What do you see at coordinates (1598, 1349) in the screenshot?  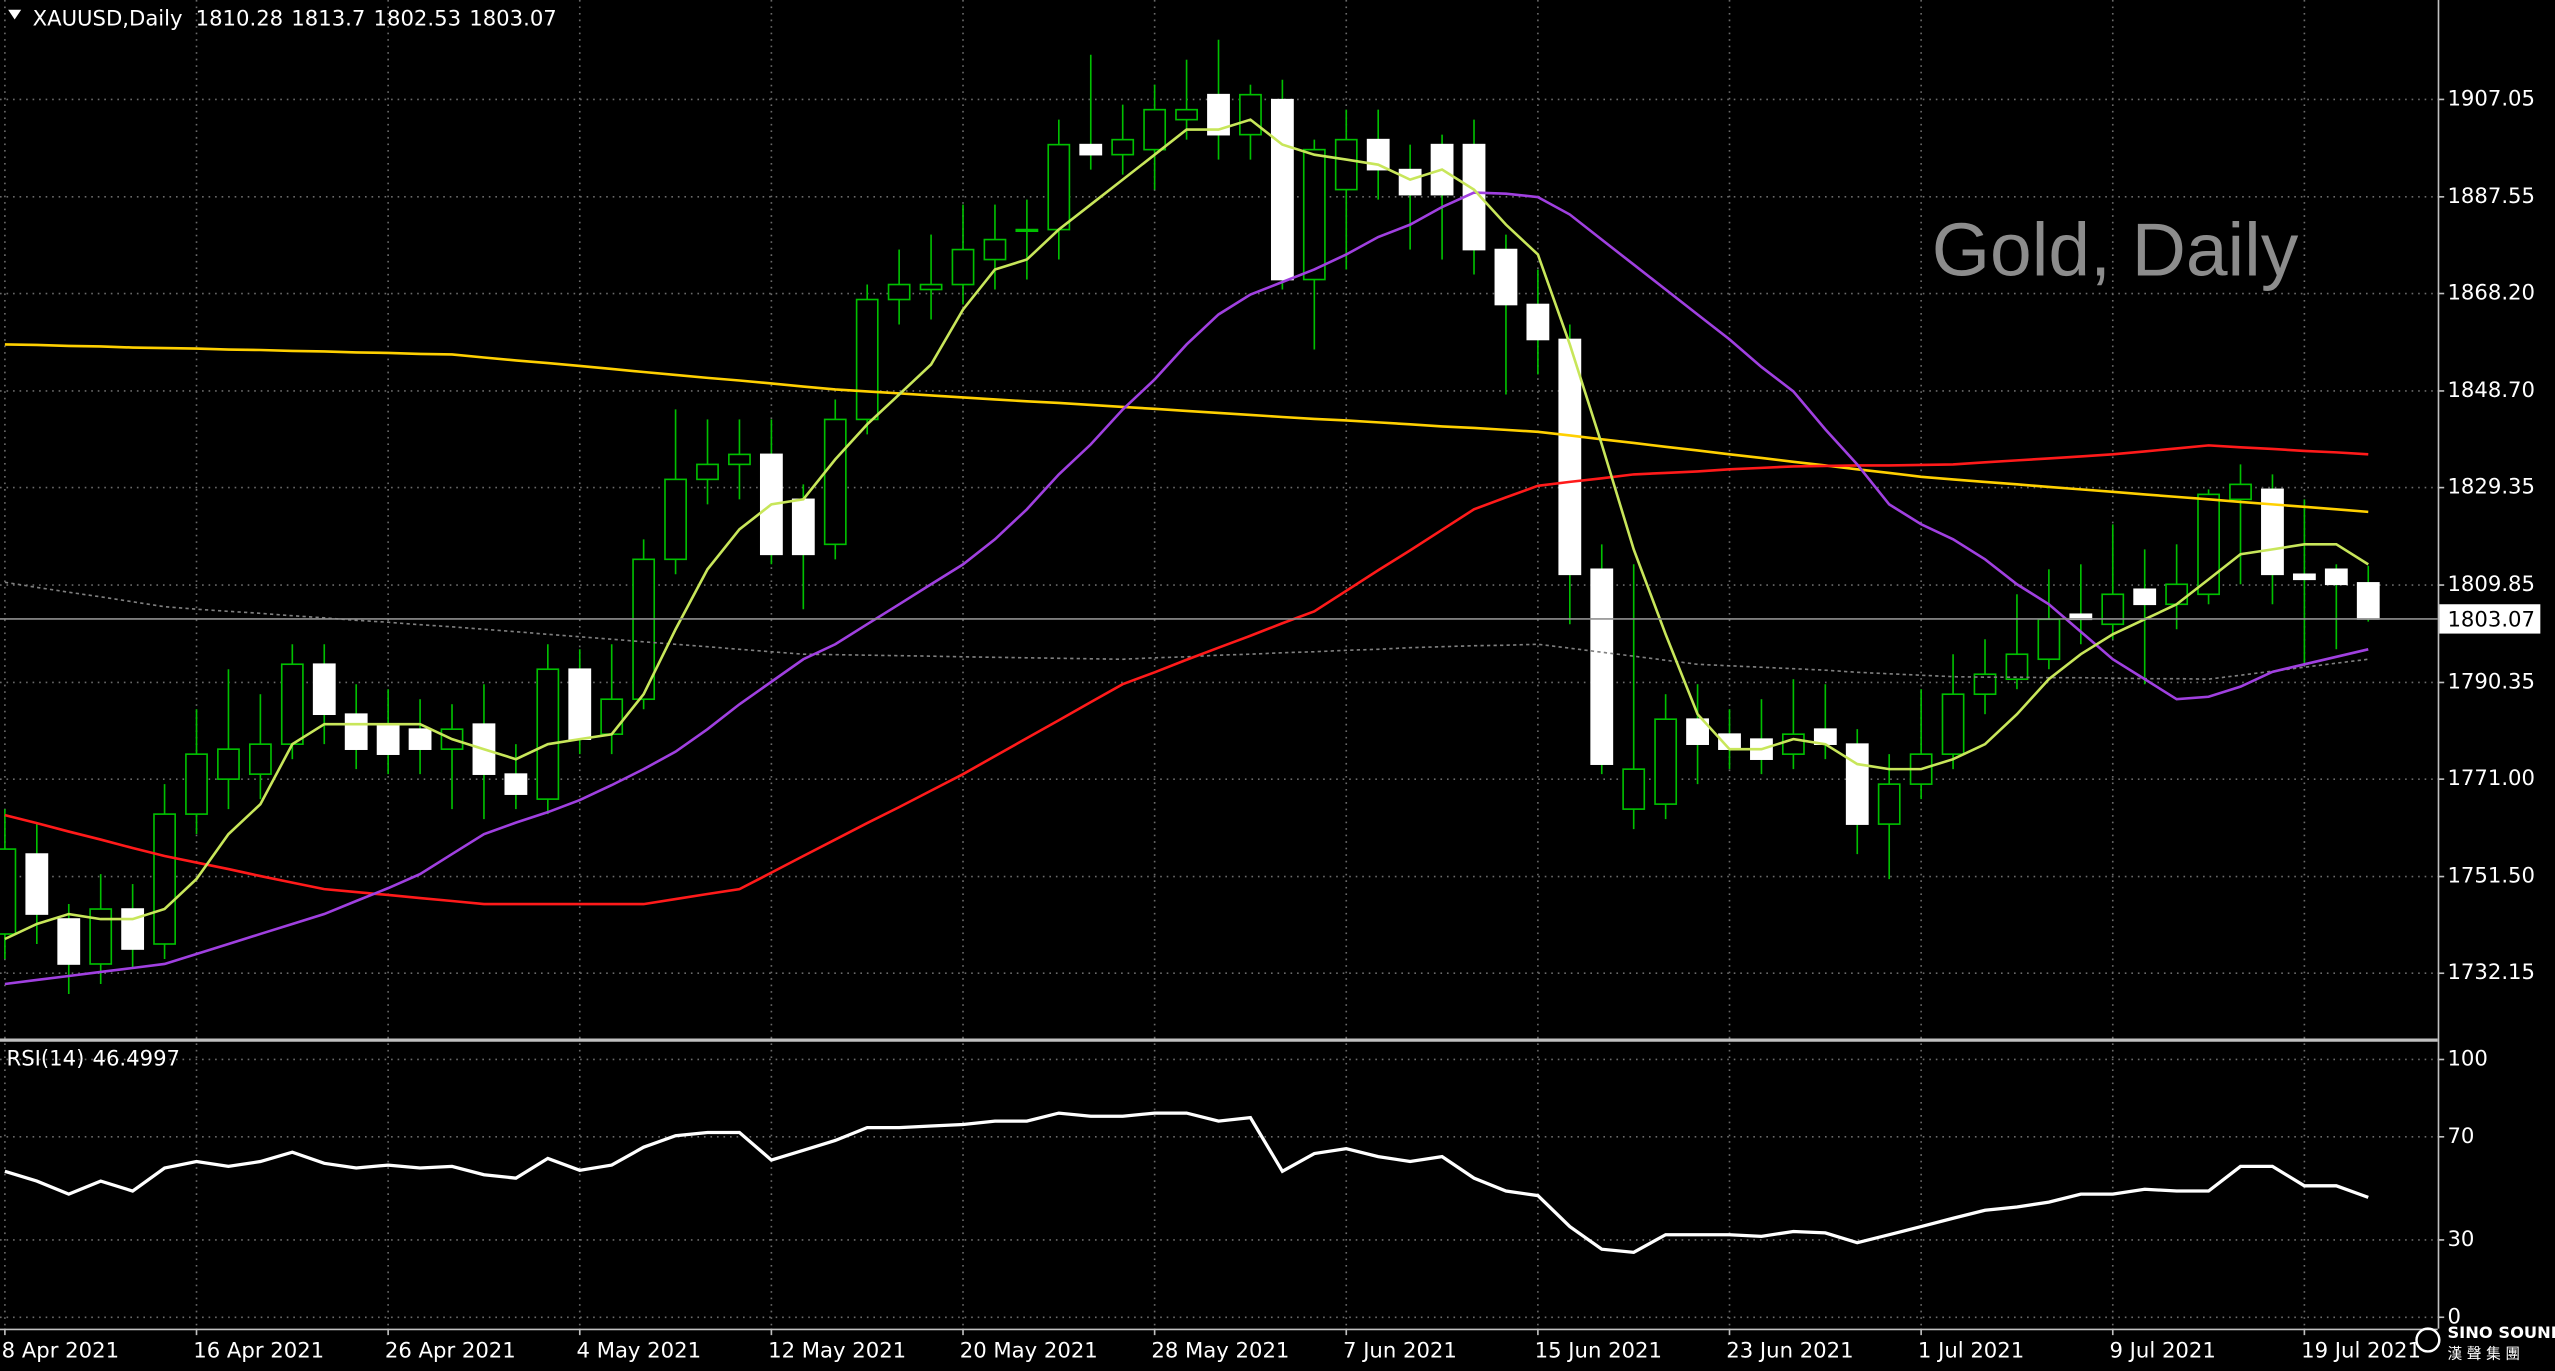 I see `x-tick-label: 15 Jun 2021` at bounding box center [1598, 1349].